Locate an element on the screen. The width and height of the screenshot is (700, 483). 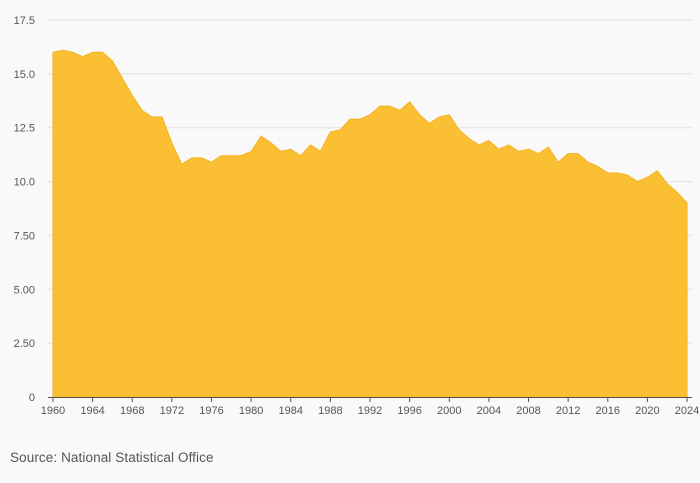
x-tick-label: 1972 is located at coordinates (172, 411).